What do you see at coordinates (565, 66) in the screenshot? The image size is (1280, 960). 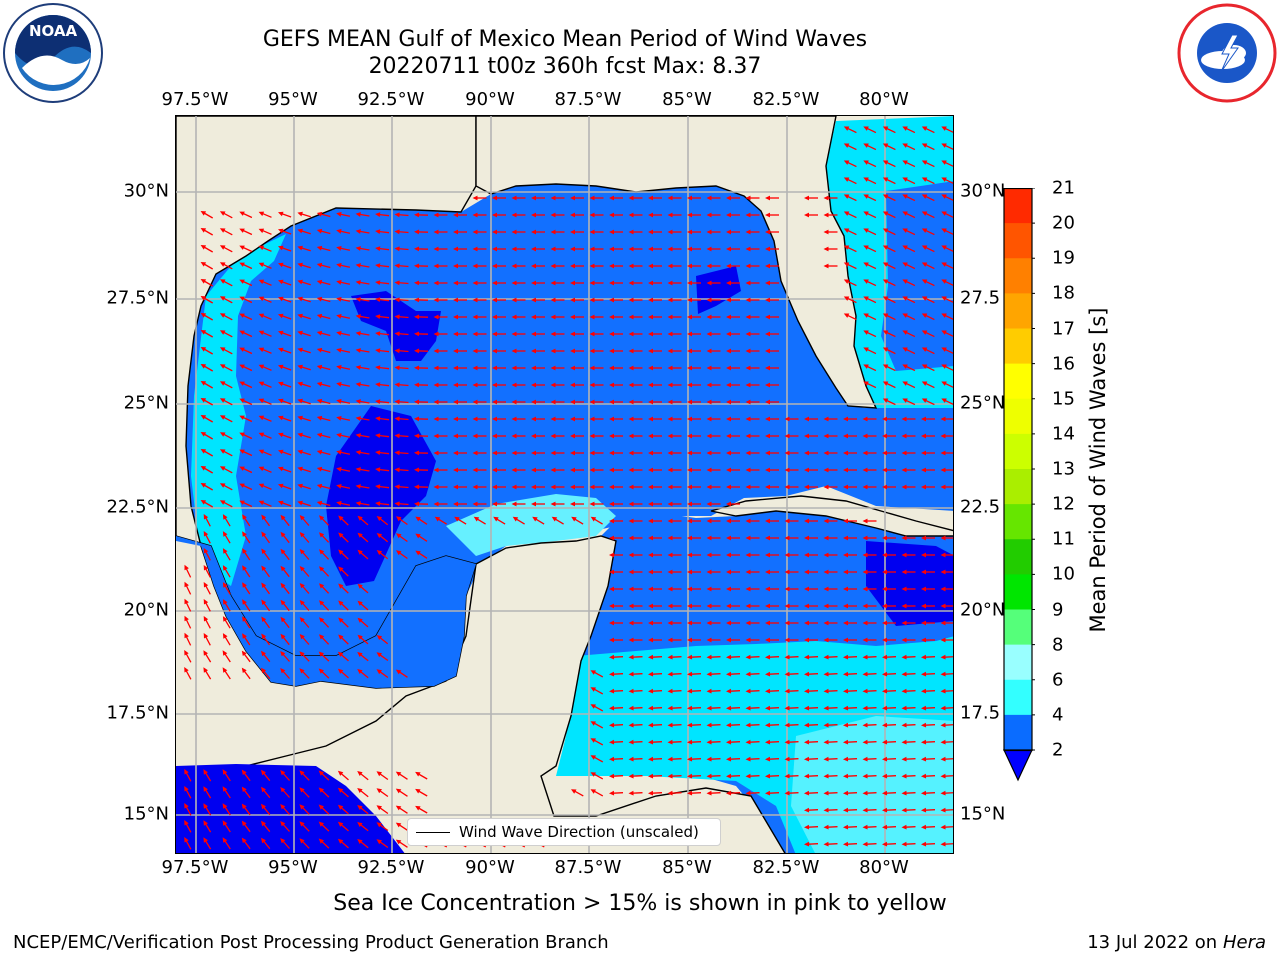 I see `chart-subtitle: 20220711 t00z 360h fcst Max: 8.37` at bounding box center [565, 66].